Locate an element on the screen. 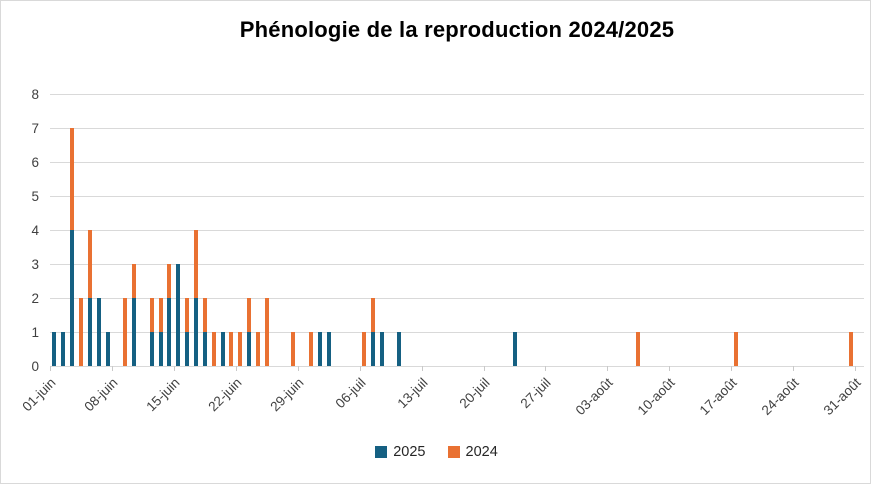 This screenshot has height=484, width=871. x-axis-tick-label: 27-juil is located at coordinates (536, 393).